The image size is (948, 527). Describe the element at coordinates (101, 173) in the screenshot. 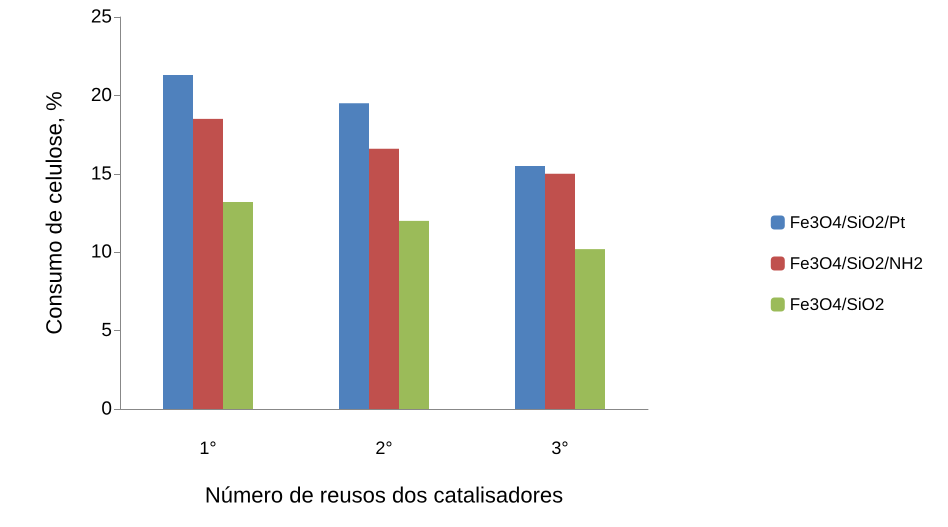

I see `y-tick-label: 15` at that location.